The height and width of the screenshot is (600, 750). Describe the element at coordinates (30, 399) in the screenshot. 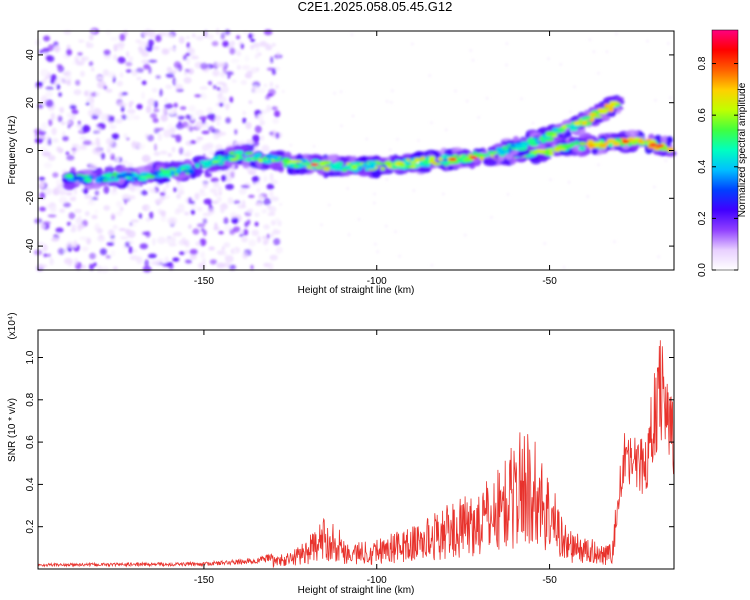

I see `snr-y-tick-label: 0.8` at that location.